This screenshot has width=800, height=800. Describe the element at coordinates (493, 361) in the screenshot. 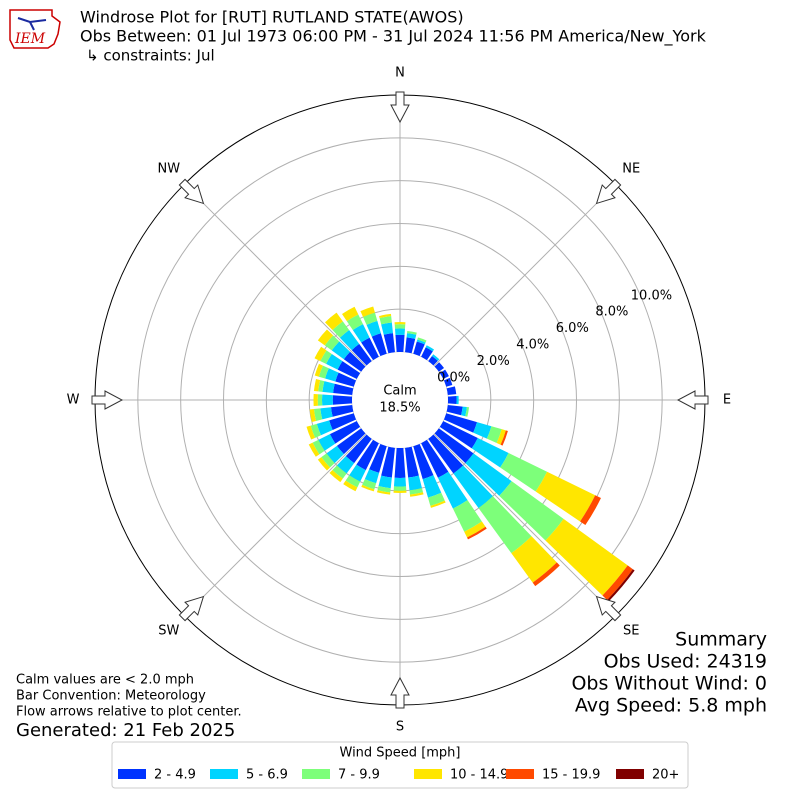

I see `r-tick-label: 2.0%` at that location.